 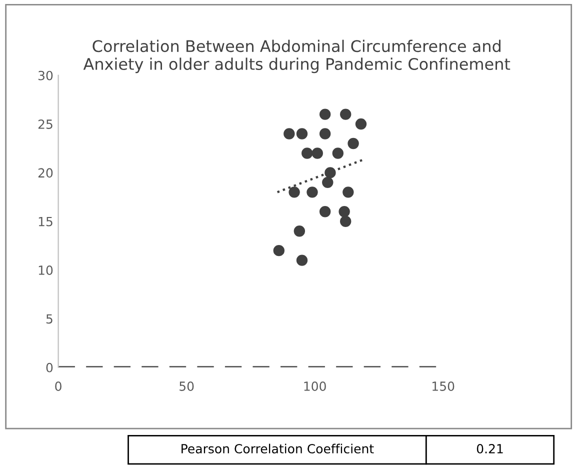 I want to click on y-tick-label: 30, so click(x=45, y=75).